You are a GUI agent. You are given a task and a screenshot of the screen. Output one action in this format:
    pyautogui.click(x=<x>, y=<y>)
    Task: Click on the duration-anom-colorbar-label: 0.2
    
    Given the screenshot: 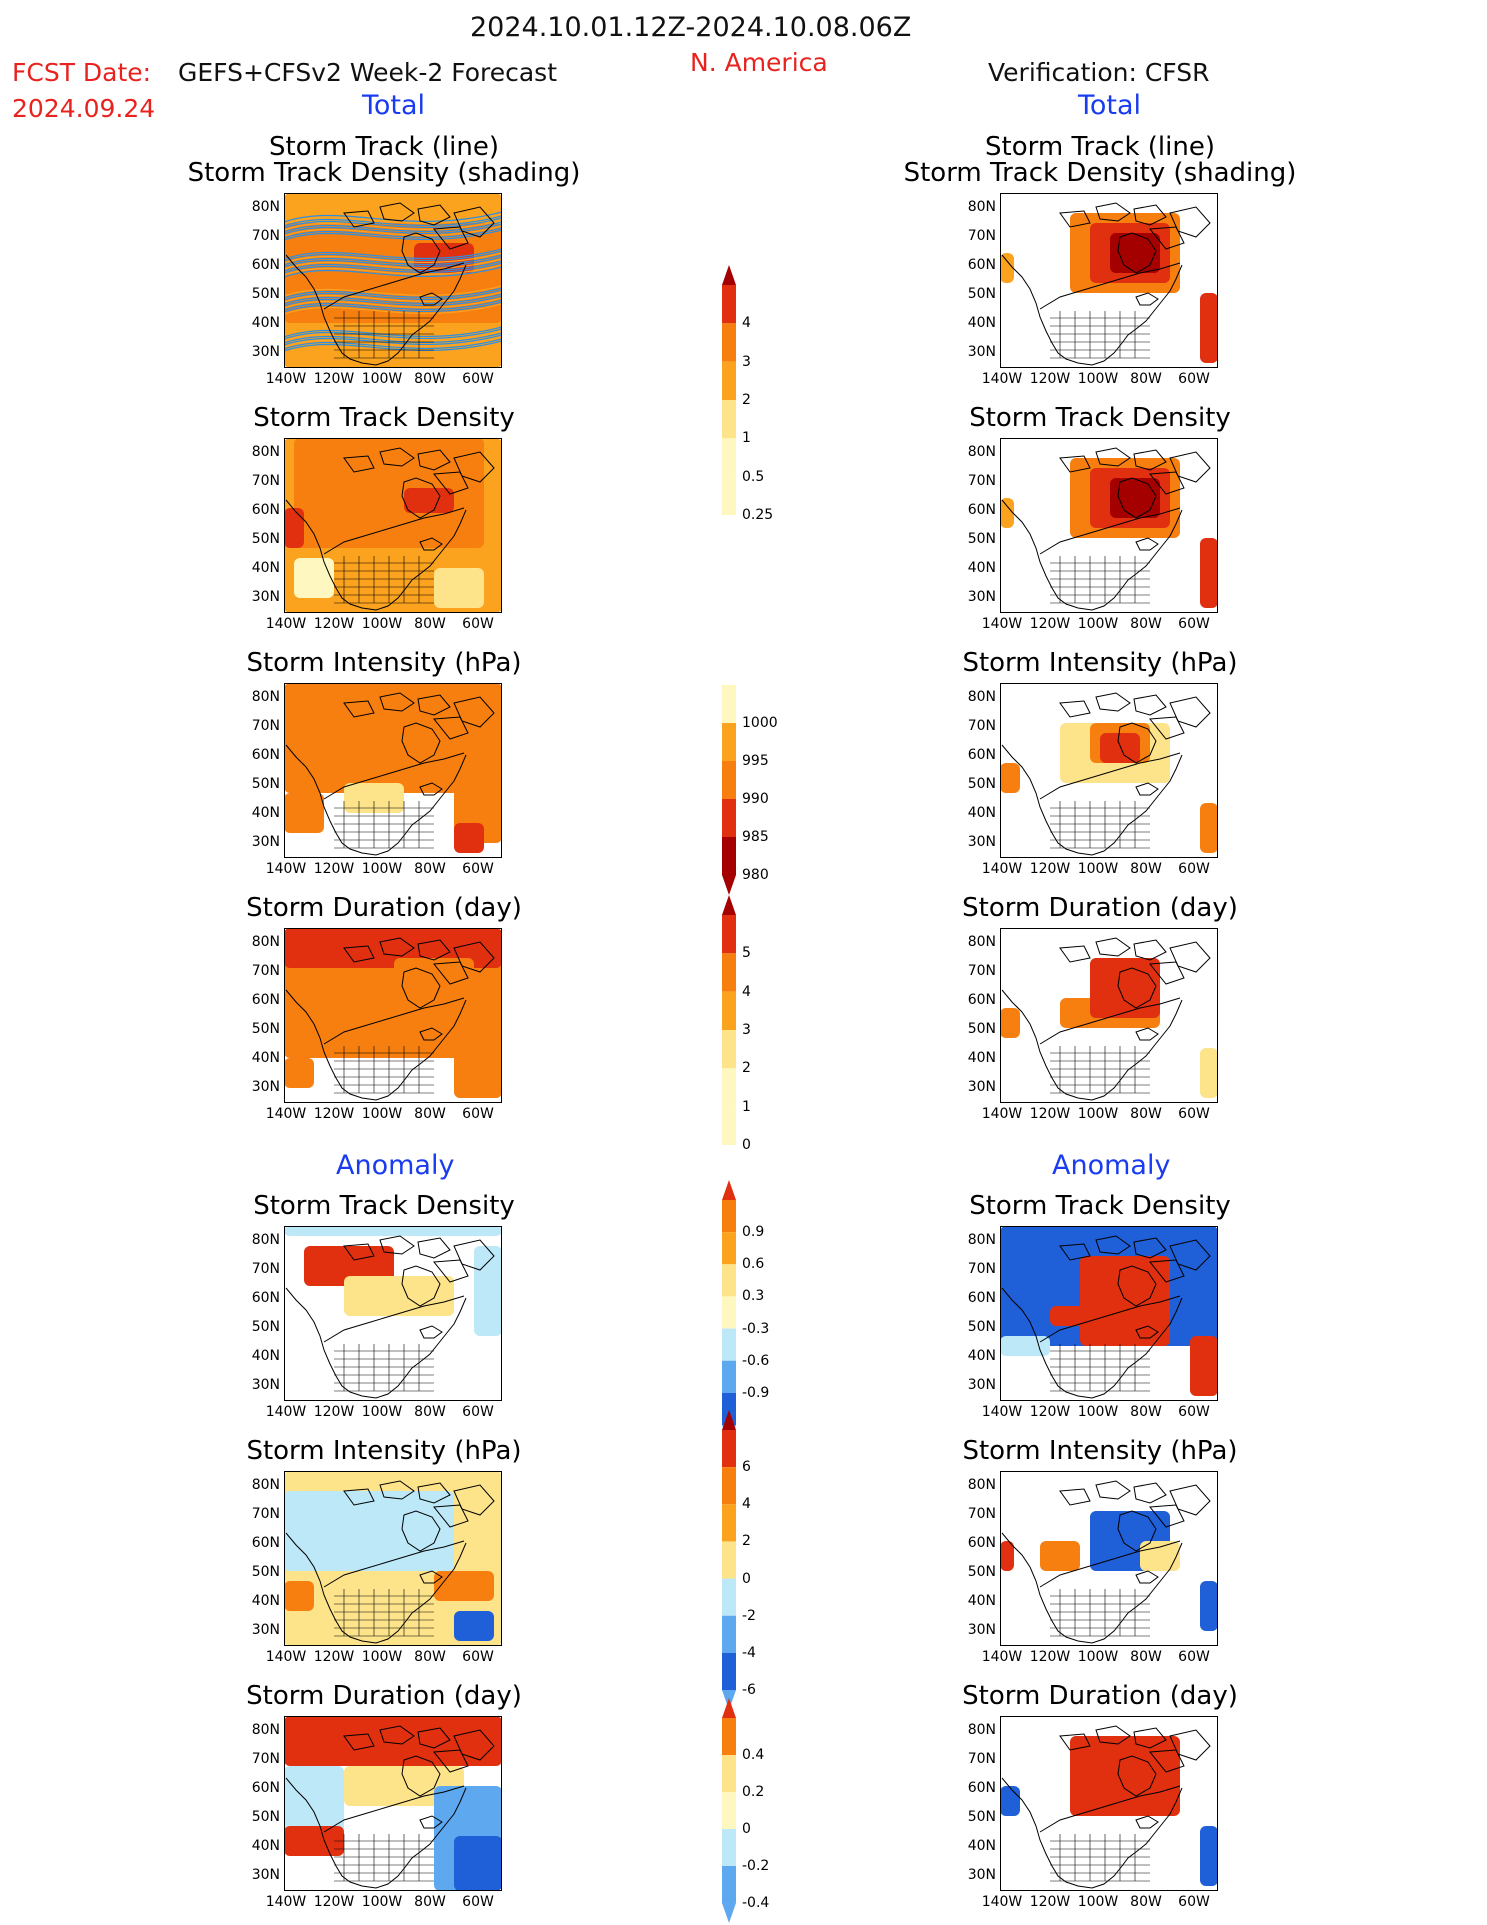 What is the action you would take?
    pyautogui.click(x=753, y=1792)
    